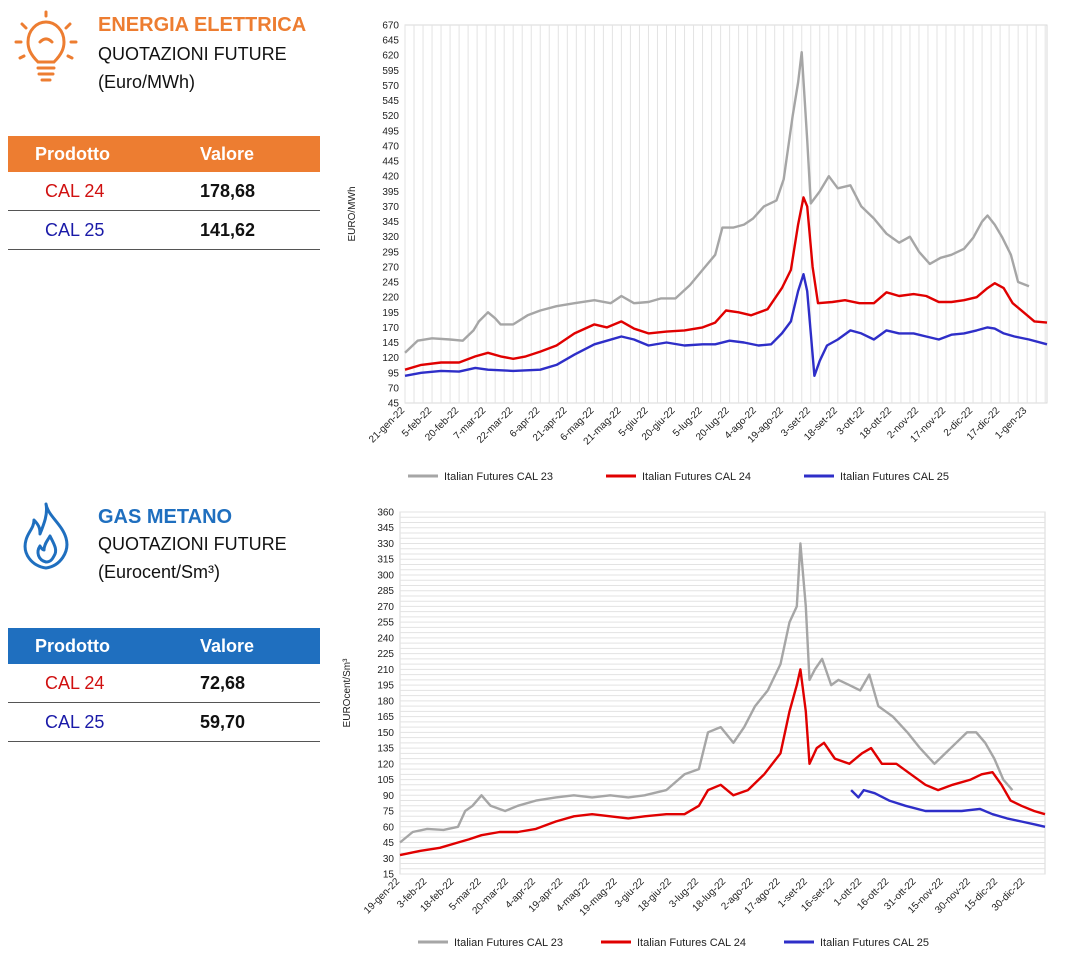 The height and width of the screenshot is (962, 1080). I want to click on electricity-subtitle: QUOTAZIONI FUTURE, so click(192, 54).